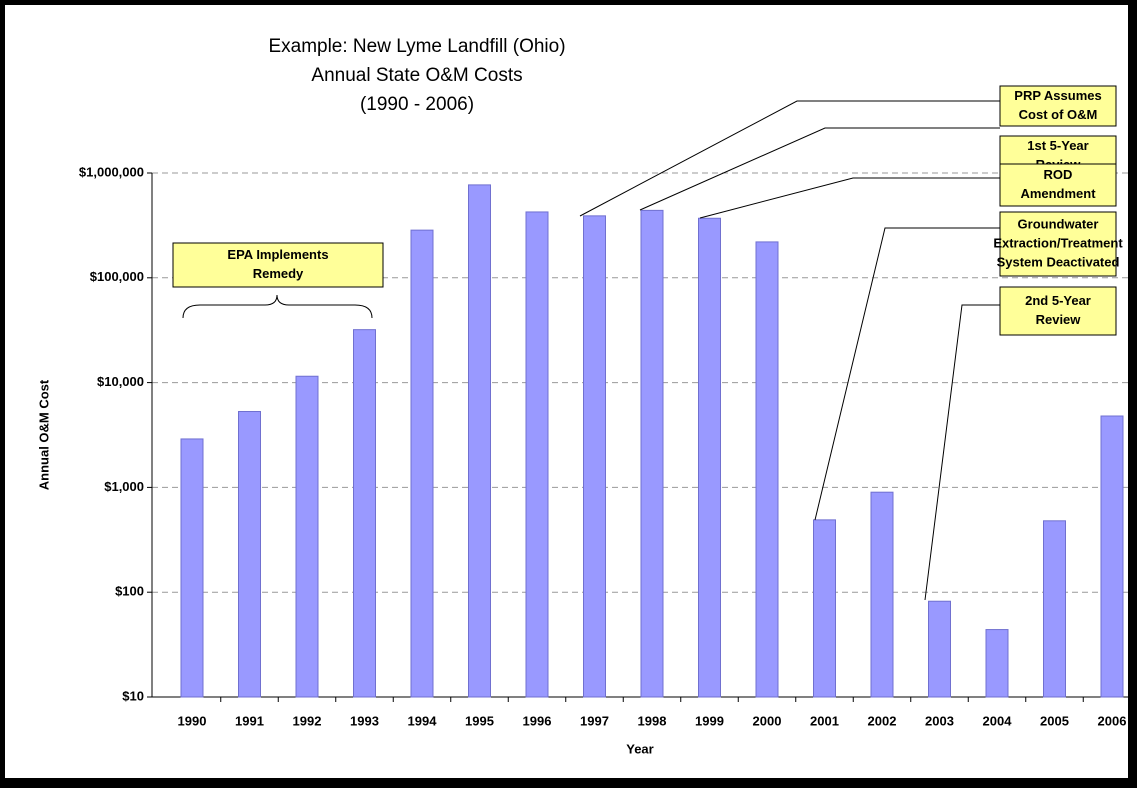  What do you see at coordinates (1058, 300) in the screenshot?
I see `callout-text: 2nd 5-Year` at bounding box center [1058, 300].